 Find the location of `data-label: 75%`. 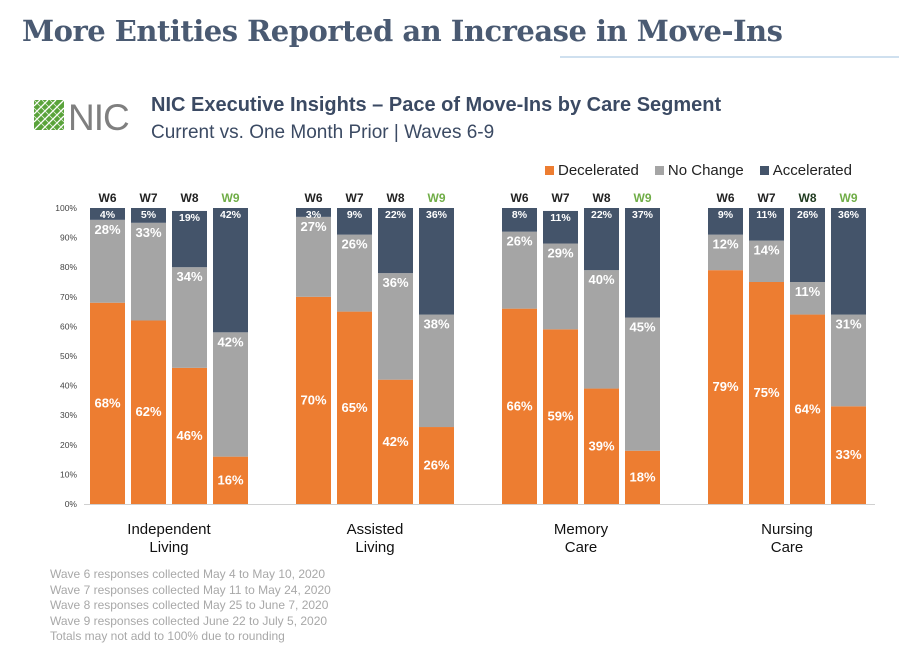

data-label: 75% is located at coordinates (766, 392).